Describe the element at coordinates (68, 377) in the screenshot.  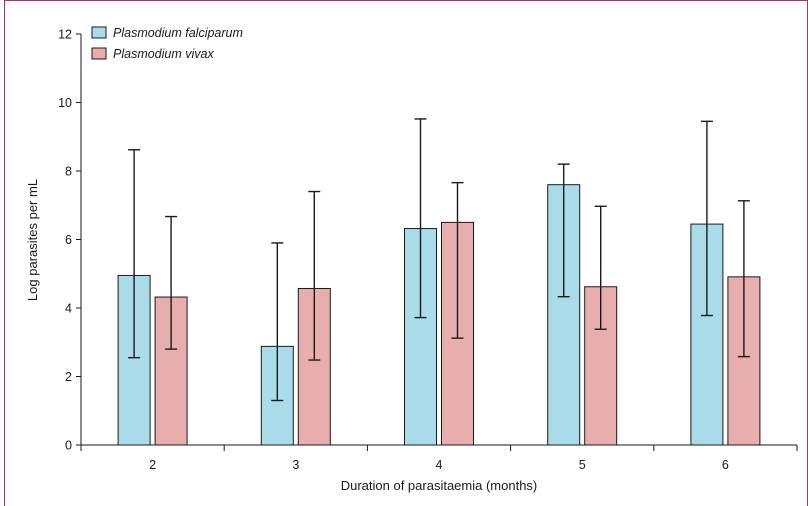
I see `y-tick-label-2: 2` at that location.